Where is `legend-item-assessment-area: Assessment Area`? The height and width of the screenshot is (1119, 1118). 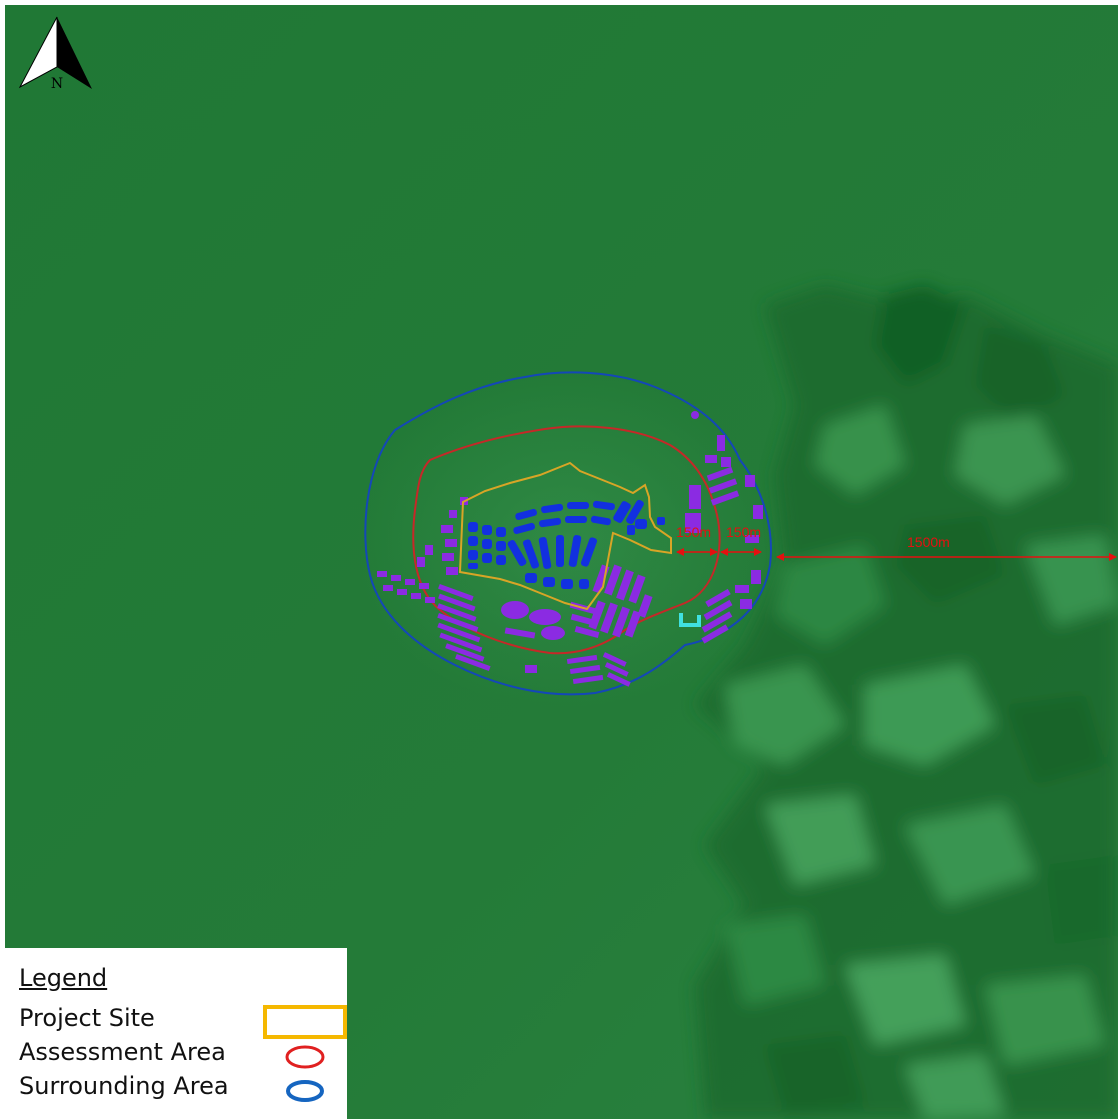
legend-item-assessment-area: Assessment Area is located at coordinates (122, 1052).